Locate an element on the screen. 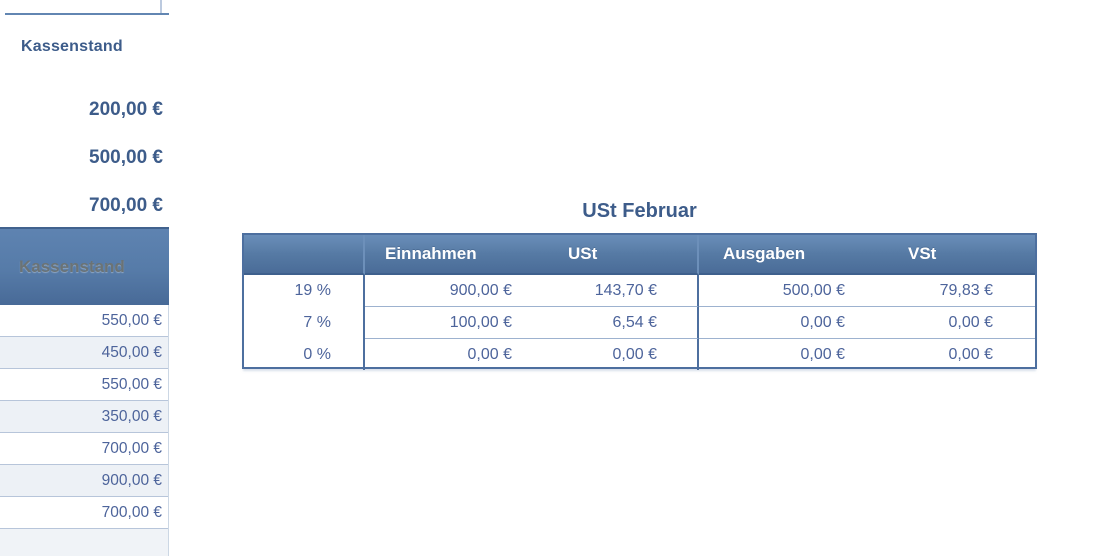 The image size is (1100, 556). ust-table-title: USt Februar is located at coordinates (639, 211).